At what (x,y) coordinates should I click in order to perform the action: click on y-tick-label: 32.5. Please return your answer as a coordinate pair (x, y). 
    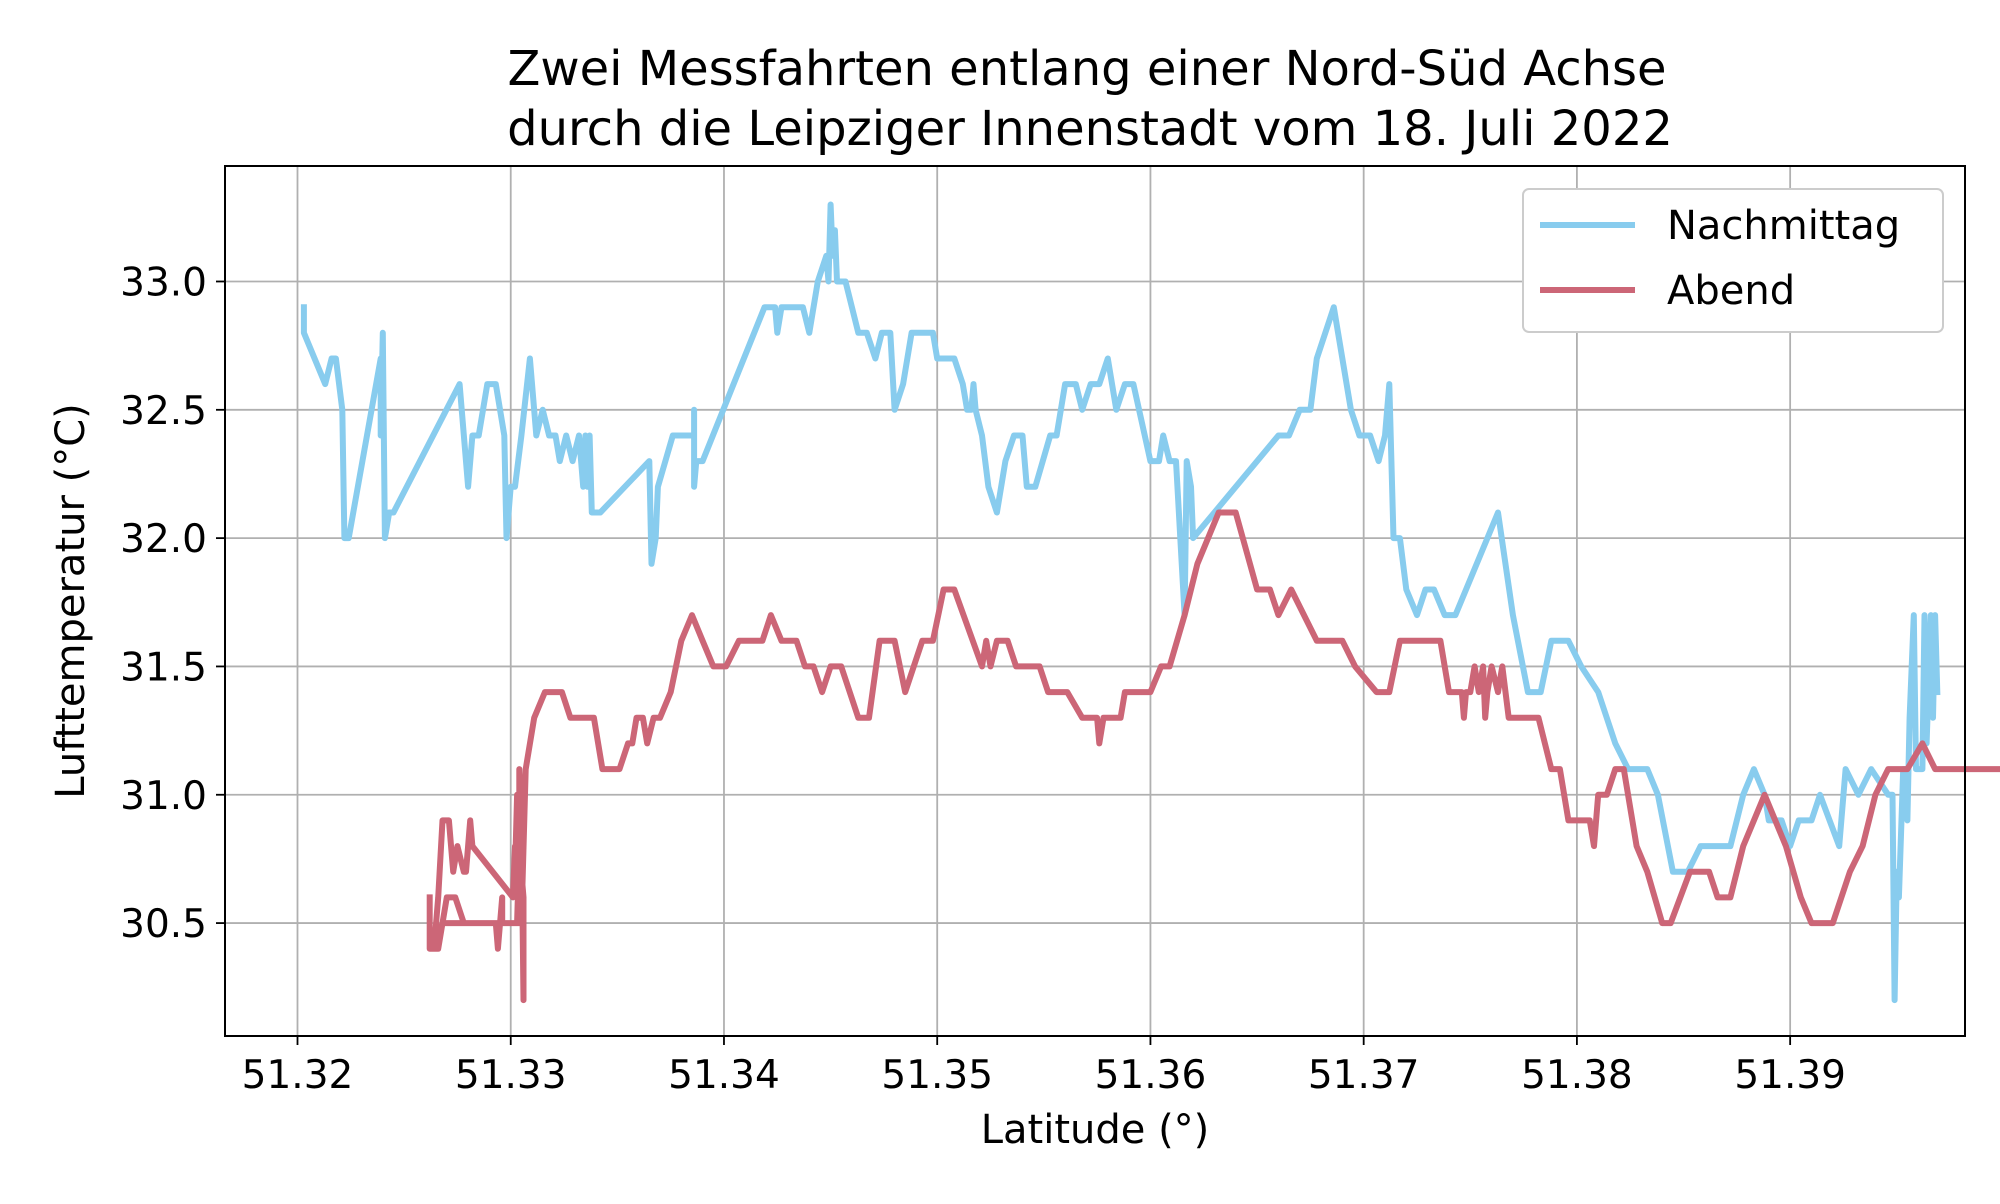
    Looking at the image, I should click on (163, 411).